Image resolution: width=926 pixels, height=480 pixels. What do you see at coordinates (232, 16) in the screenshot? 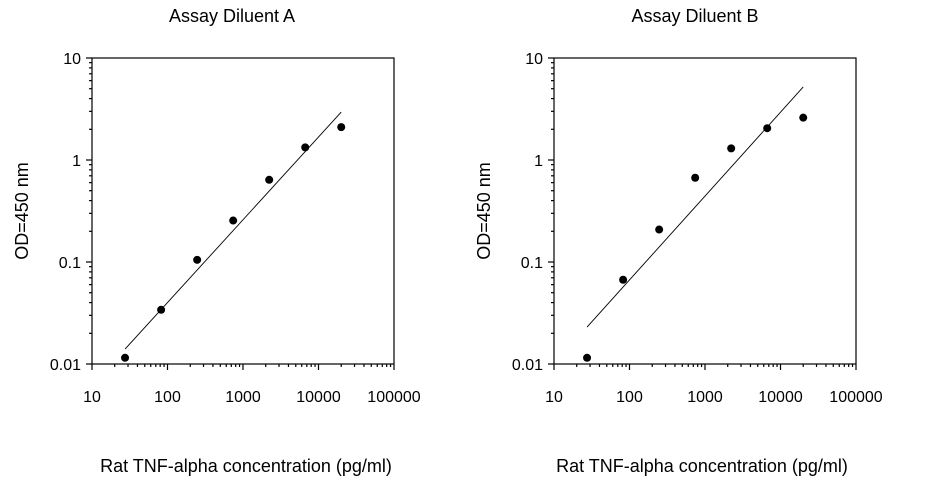
I see `chart-title: Assay Diluent A` at bounding box center [232, 16].